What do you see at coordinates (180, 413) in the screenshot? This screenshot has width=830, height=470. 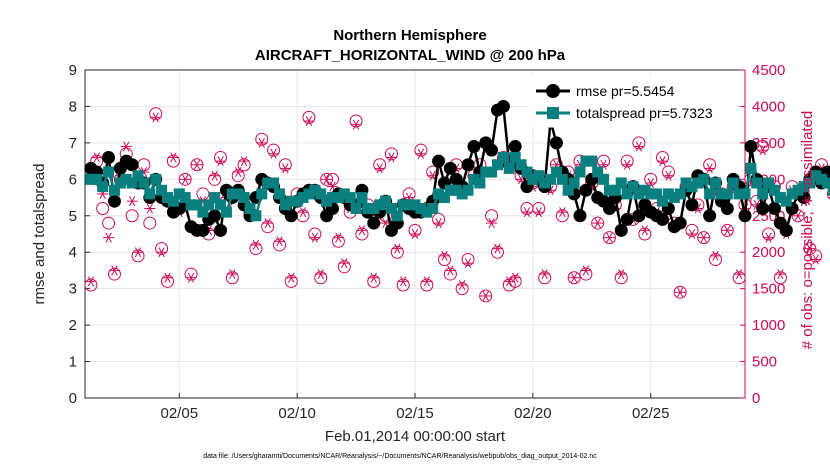 I see `x-tick-label: 02/05` at bounding box center [180, 413].